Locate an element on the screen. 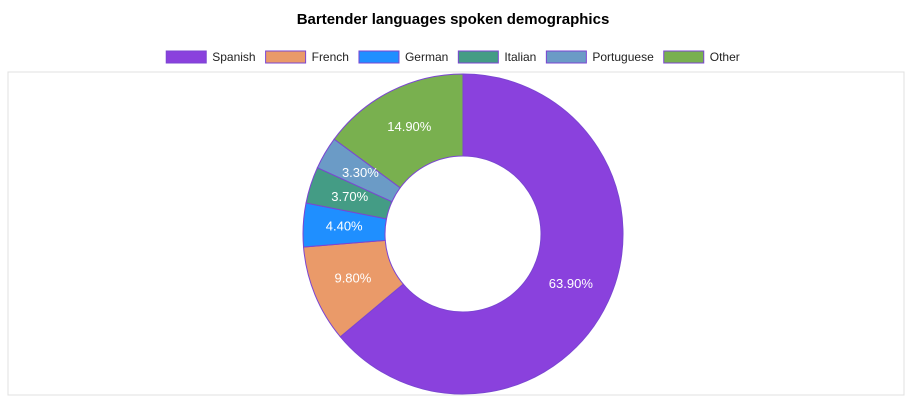  legend-label: Spanish is located at coordinates (233, 57).